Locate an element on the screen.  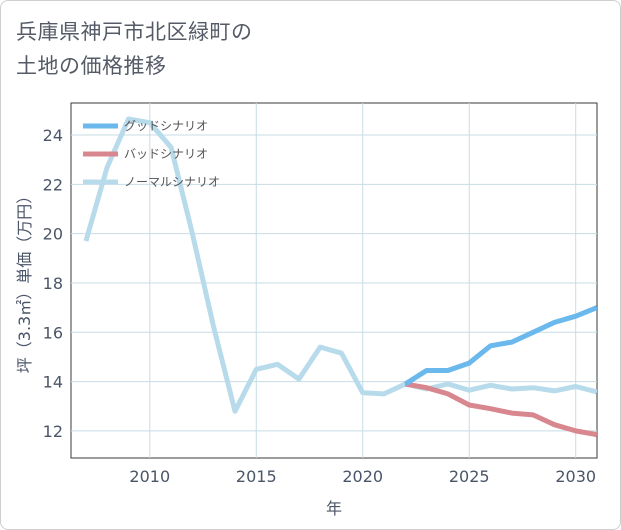
y-tick-label: 16 is located at coordinates (53, 332).